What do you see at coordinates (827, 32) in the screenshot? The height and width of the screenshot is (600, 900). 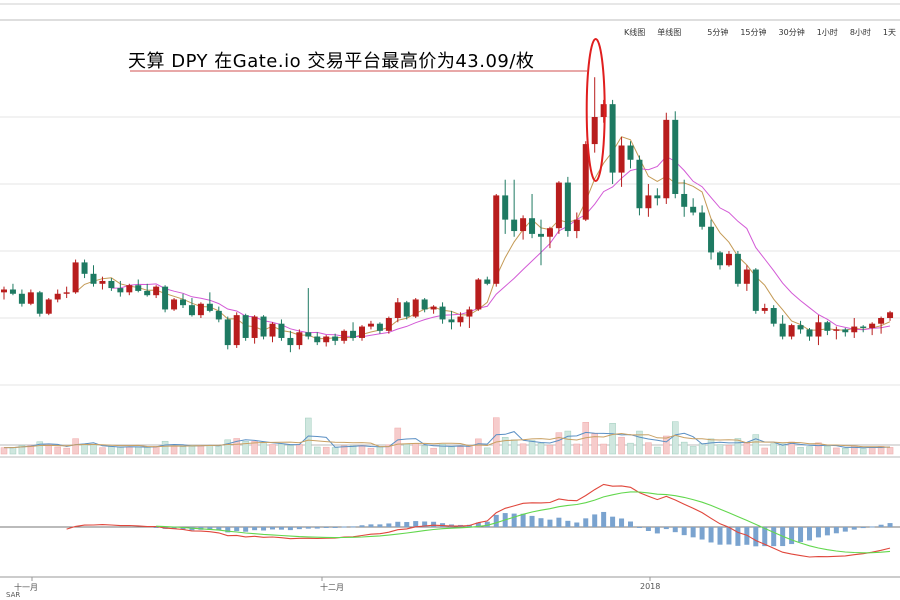 I see `tab-1hour: 1小时` at bounding box center [827, 32].